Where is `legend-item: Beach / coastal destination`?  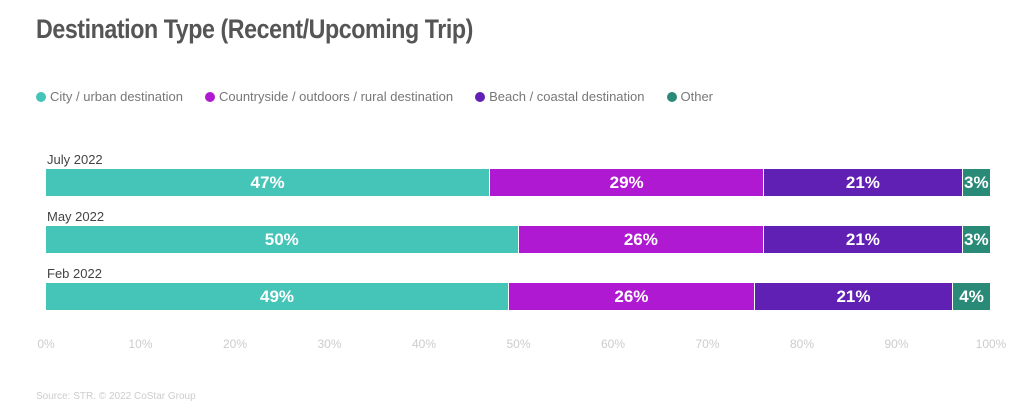 legend-item: Beach / coastal destination is located at coordinates (560, 96).